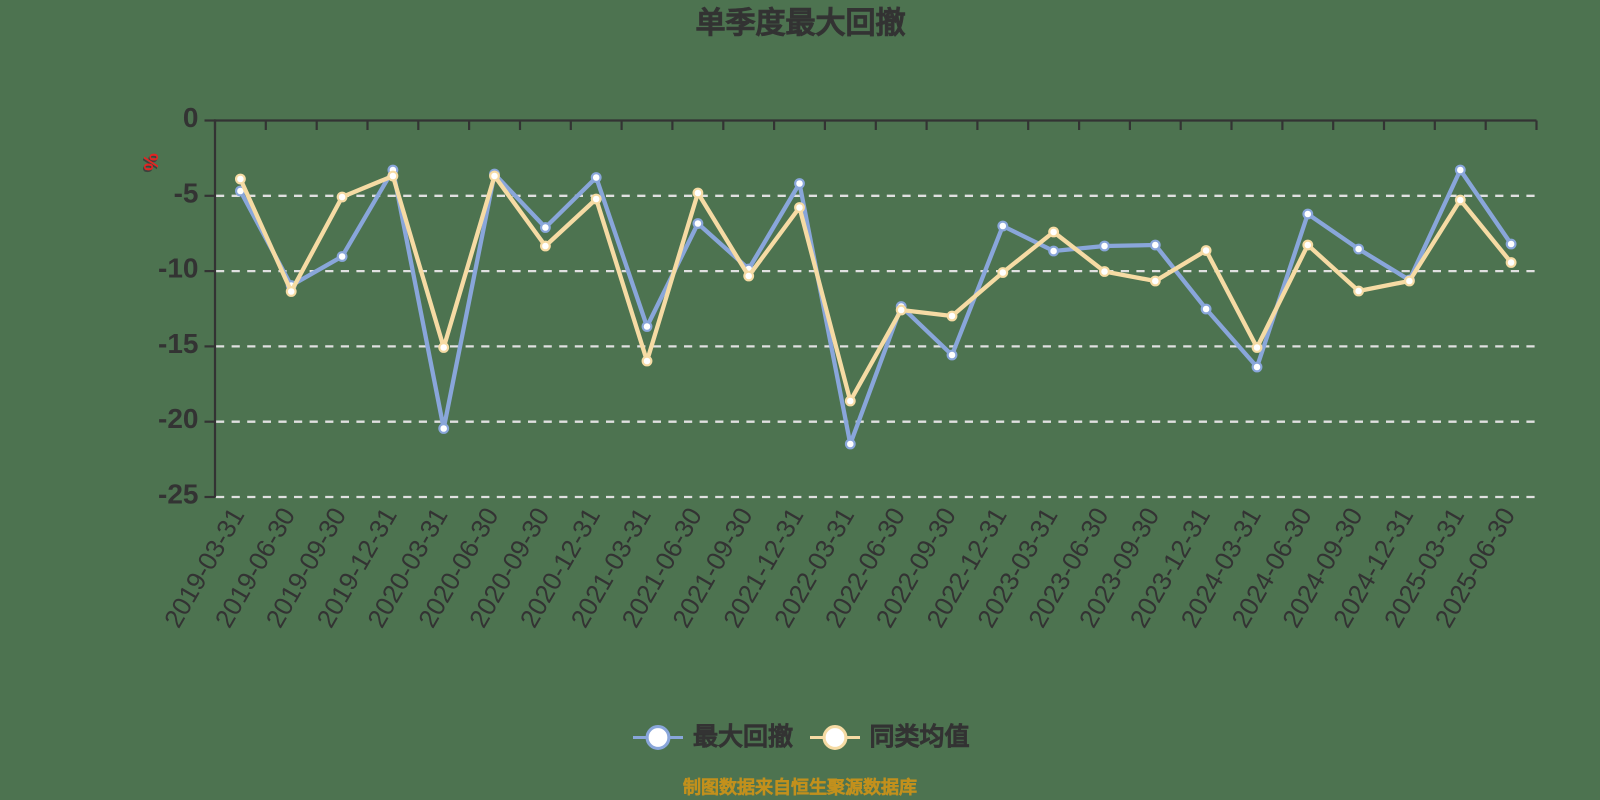  What do you see at coordinates (178, 494) in the screenshot?
I see `svg-text: -25` at bounding box center [178, 494].